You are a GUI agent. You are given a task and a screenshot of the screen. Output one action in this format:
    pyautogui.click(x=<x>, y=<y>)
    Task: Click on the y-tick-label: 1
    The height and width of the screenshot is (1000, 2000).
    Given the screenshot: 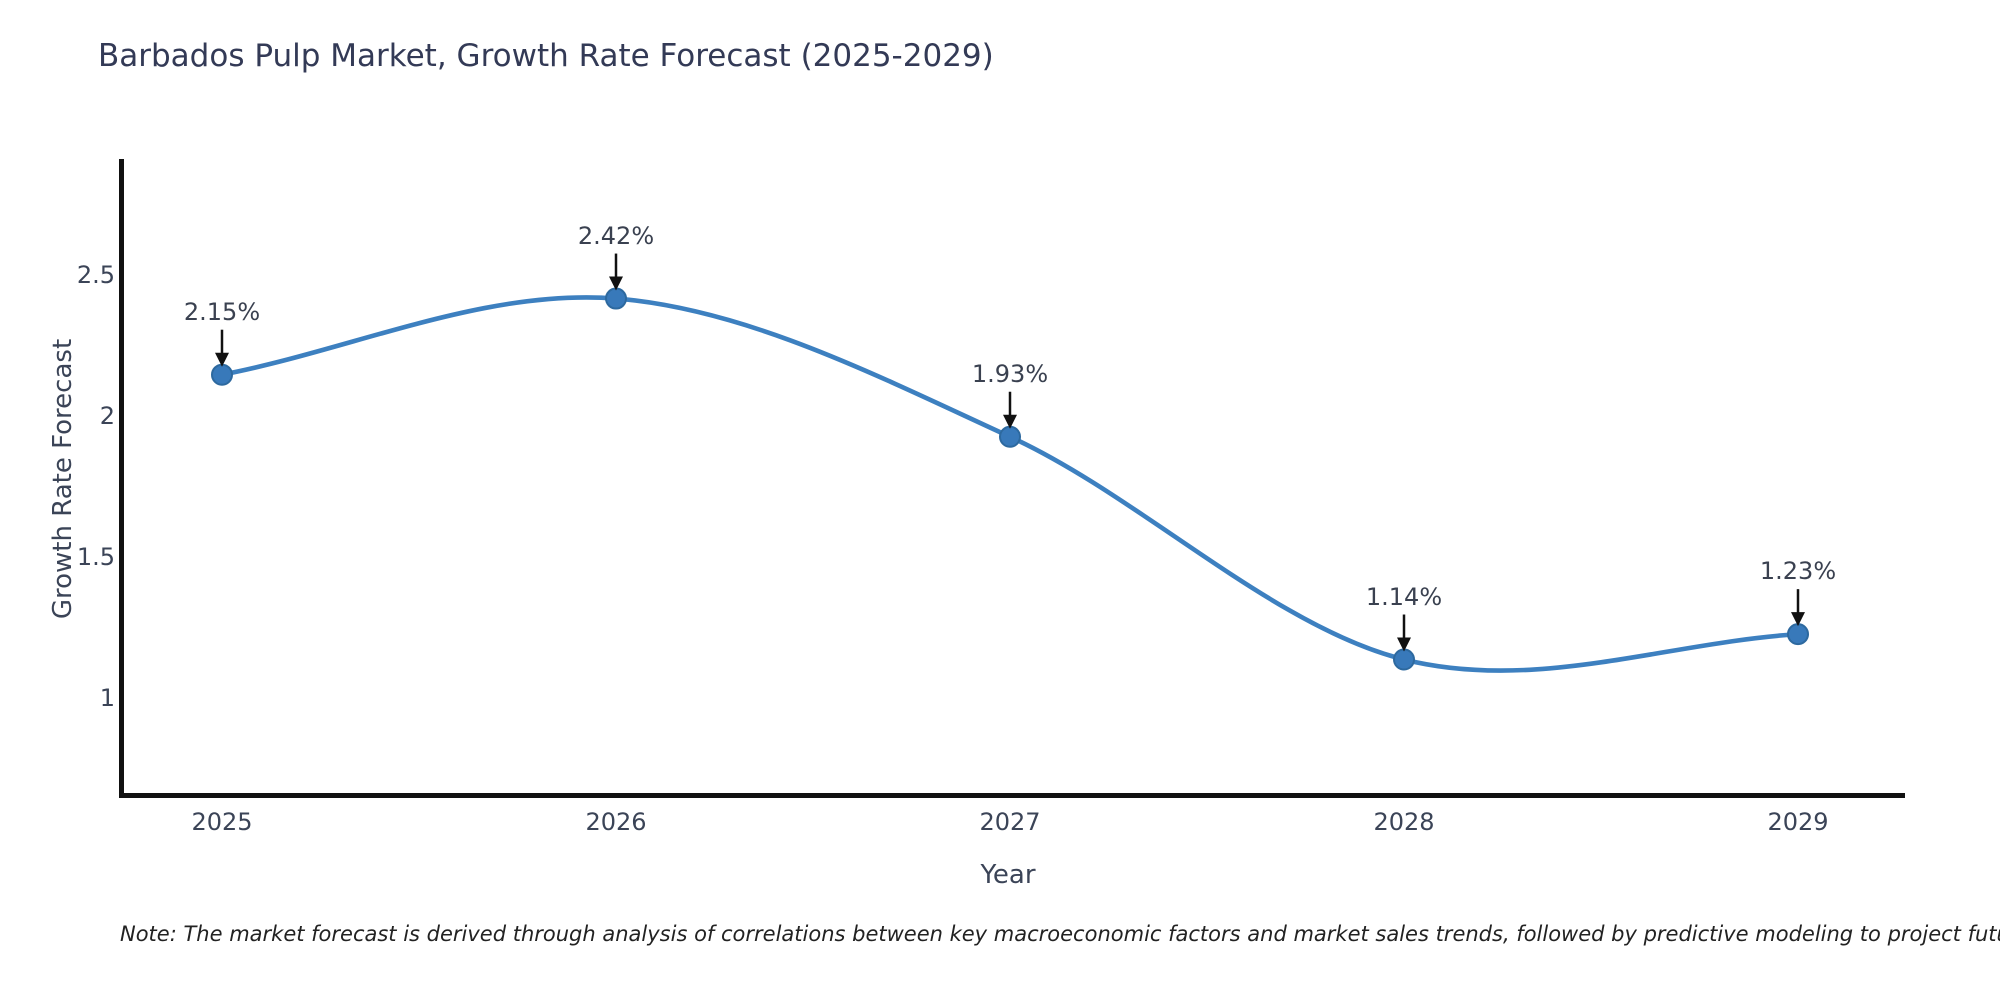 What is the action you would take?
    pyautogui.click(x=107, y=698)
    